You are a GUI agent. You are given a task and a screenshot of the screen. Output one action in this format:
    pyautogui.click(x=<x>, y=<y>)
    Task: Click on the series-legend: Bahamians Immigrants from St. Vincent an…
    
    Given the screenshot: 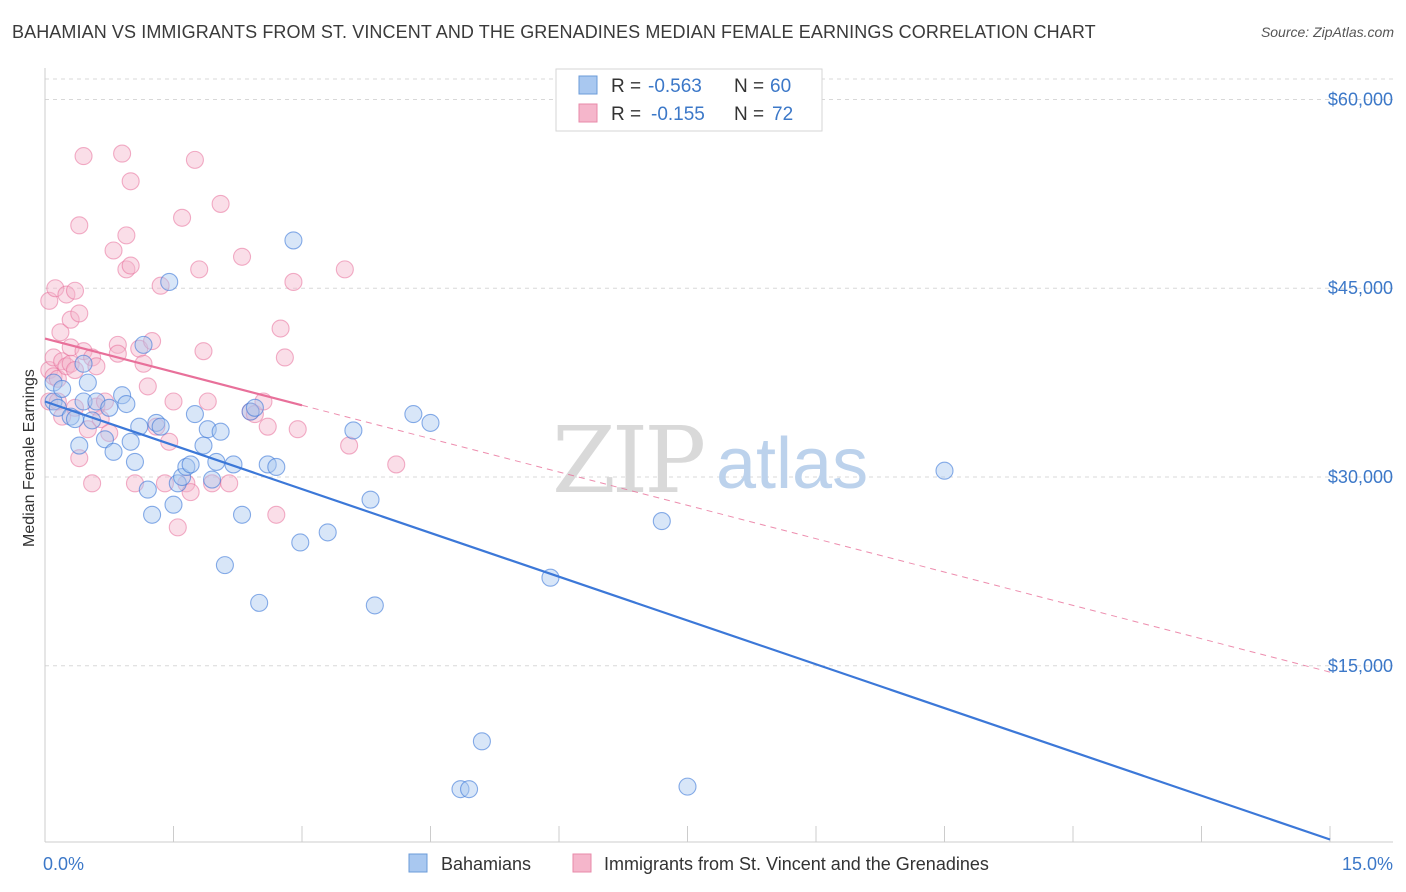 What is the action you would take?
    pyautogui.click(x=698, y=863)
    